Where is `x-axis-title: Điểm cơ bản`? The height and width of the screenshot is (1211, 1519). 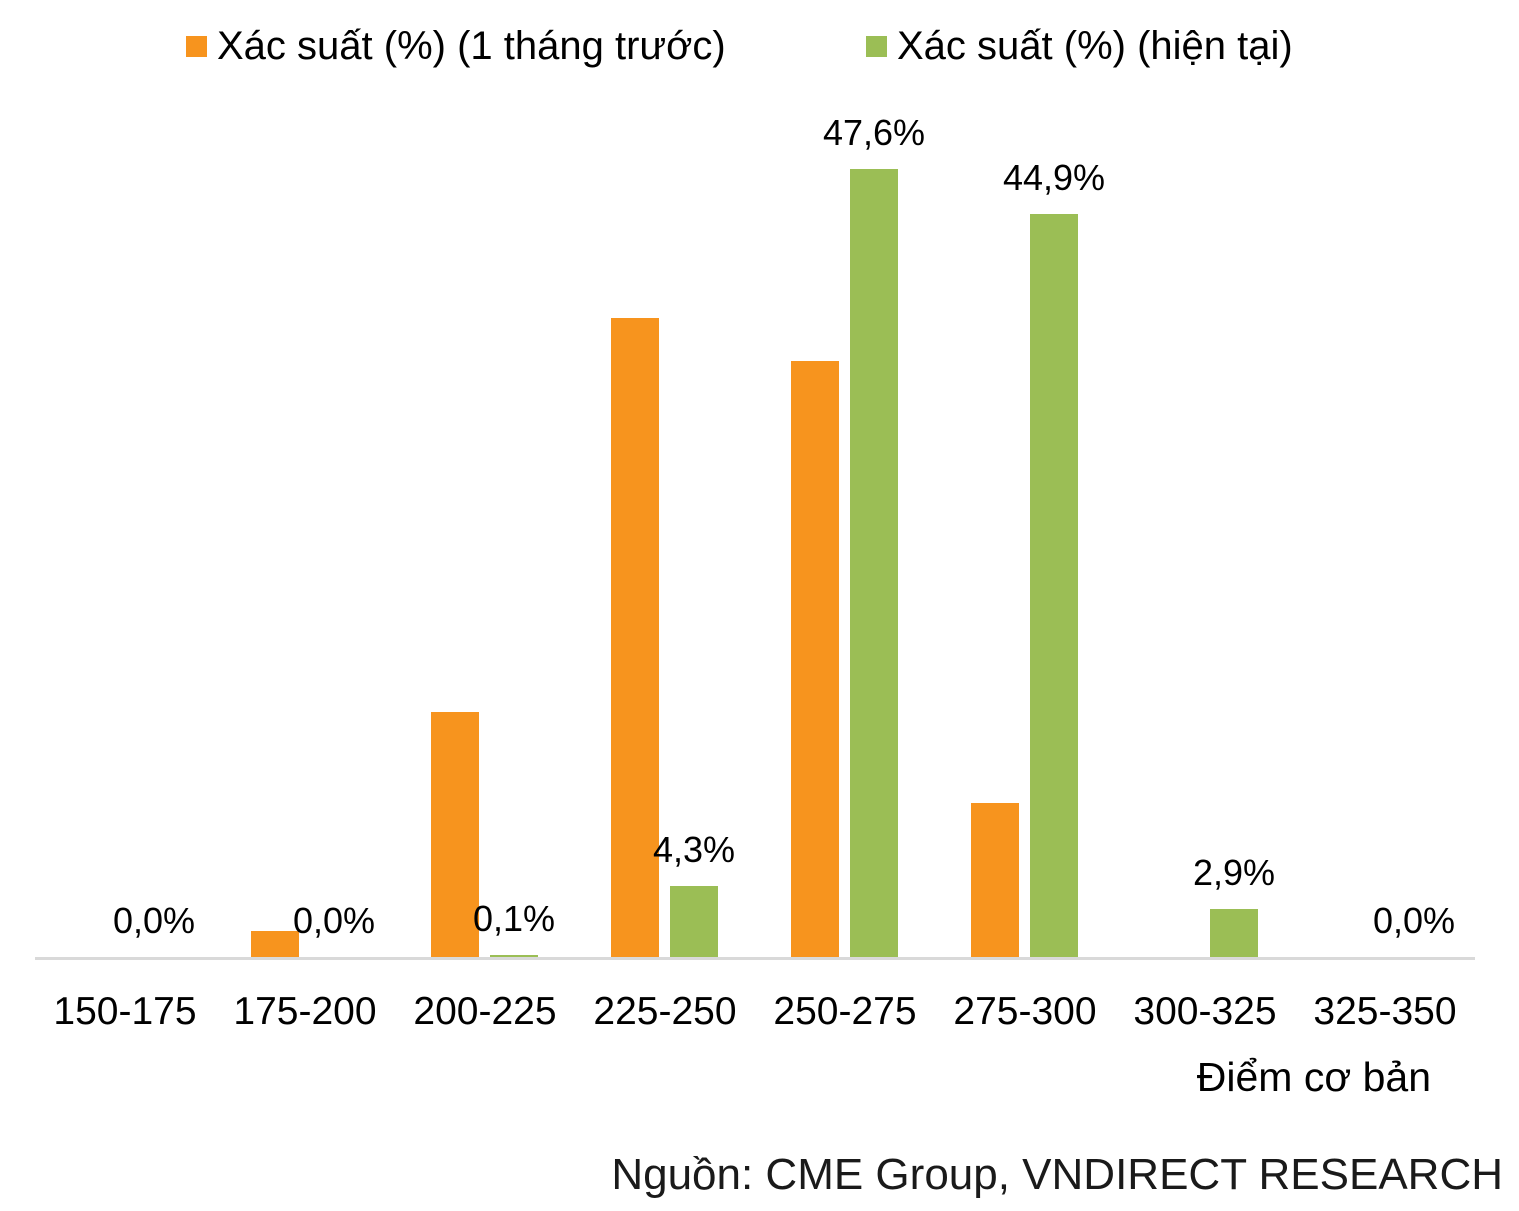
x-axis-title: Điểm cơ bản is located at coordinates (1313, 1077).